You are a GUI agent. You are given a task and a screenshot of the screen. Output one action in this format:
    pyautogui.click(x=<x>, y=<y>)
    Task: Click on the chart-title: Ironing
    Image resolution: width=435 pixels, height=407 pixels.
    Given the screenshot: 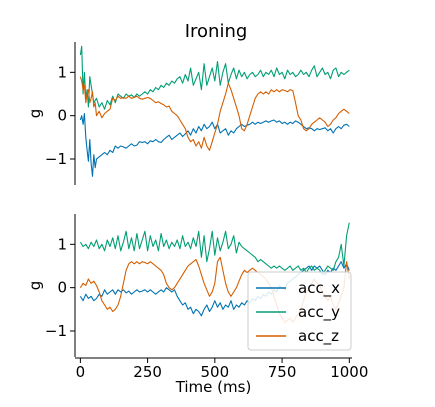 What is the action you would take?
    pyautogui.click(x=216, y=31)
    